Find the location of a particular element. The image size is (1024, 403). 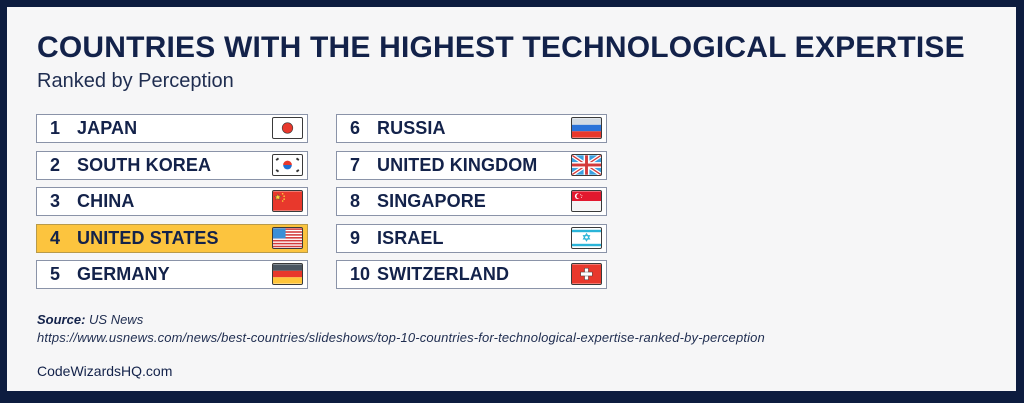

germany-flag-icon is located at coordinates (287, 274).